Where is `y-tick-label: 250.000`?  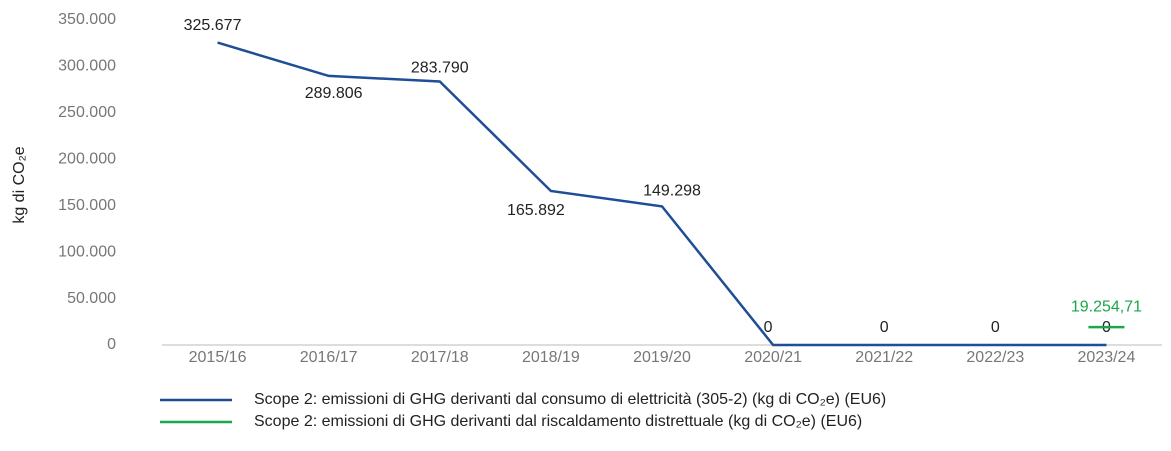 y-tick-label: 250.000 is located at coordinates (87, 112).